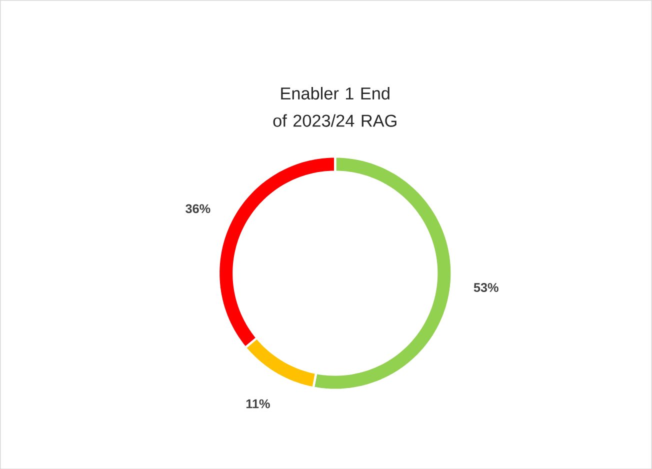 This screenshot has height=469, width=652. Describe the element at coordinates (258, 403) in the screenshot. I see `data-label: 11%` at that location.